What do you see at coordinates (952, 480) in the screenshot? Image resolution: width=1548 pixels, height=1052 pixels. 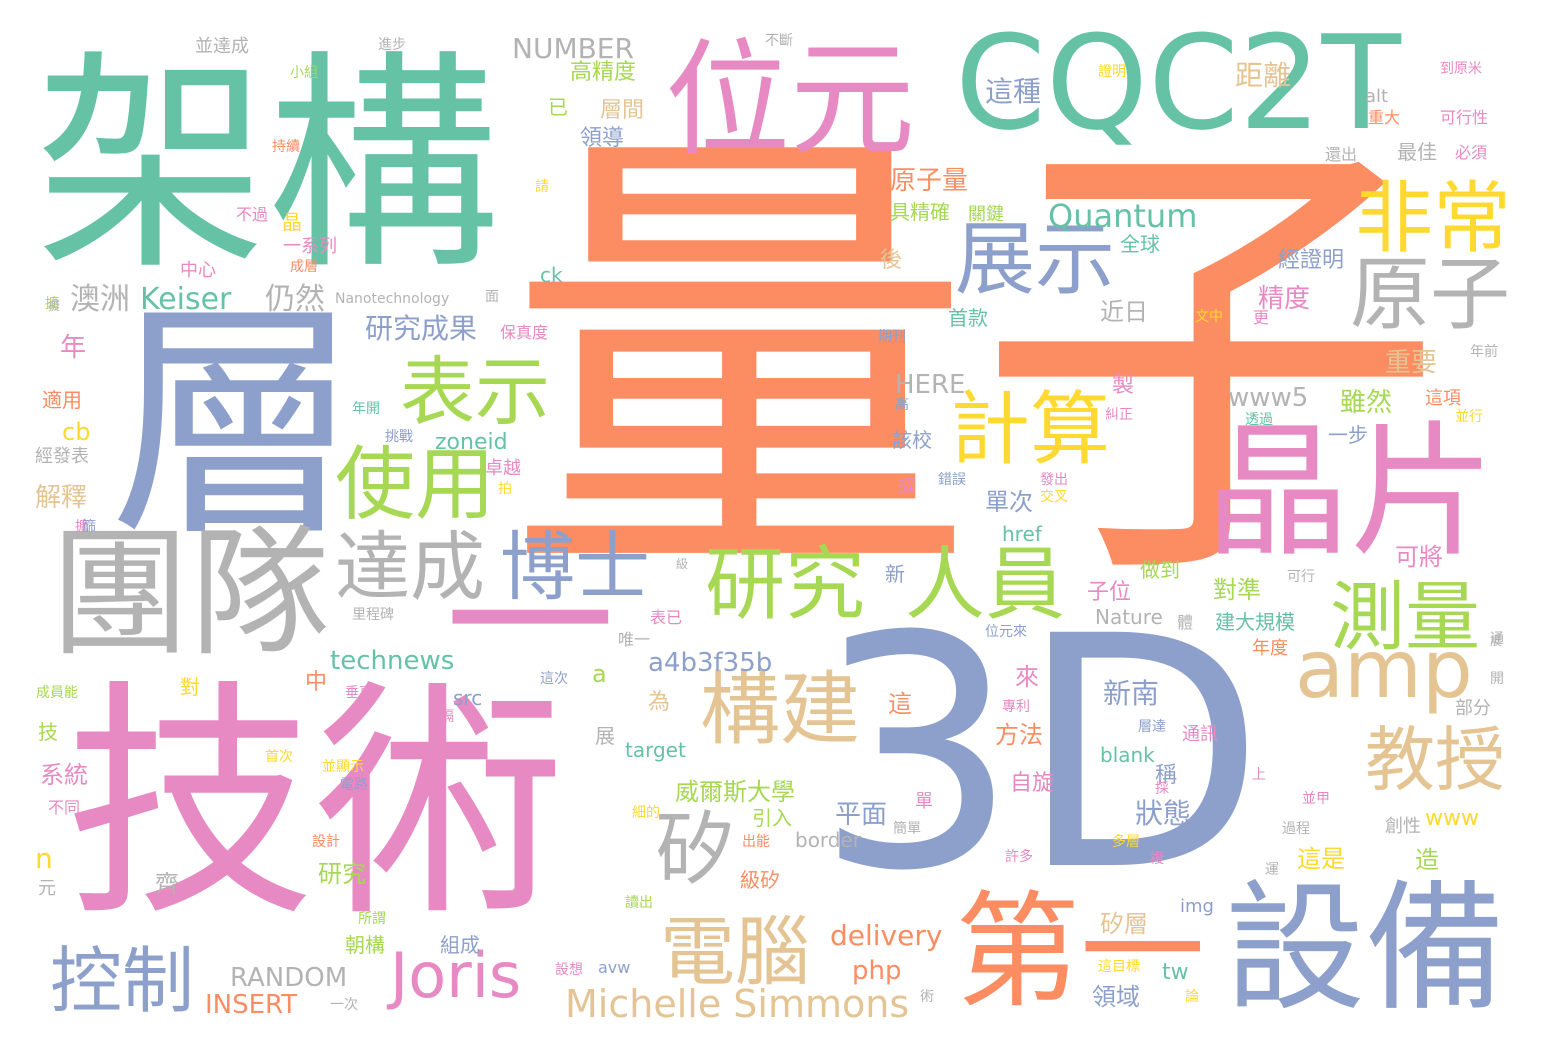 I see `word-cuowu: 錯誤` at bounding box center [952, 480].